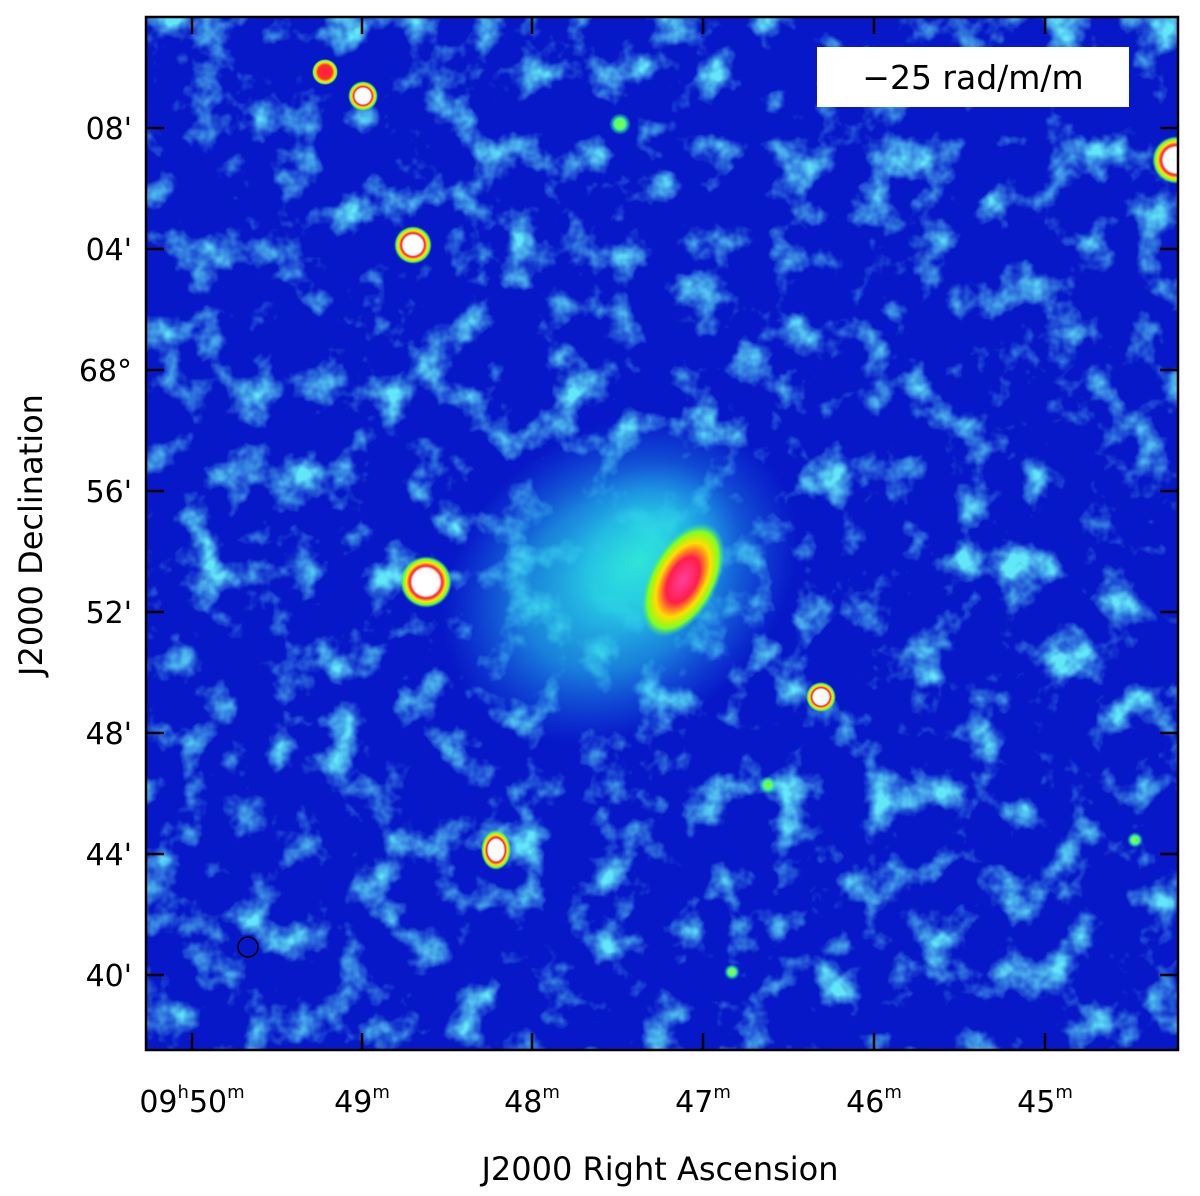 The width and height of the screenshot is (1200, 1196). I want to click on label-box, so click(973, 77).